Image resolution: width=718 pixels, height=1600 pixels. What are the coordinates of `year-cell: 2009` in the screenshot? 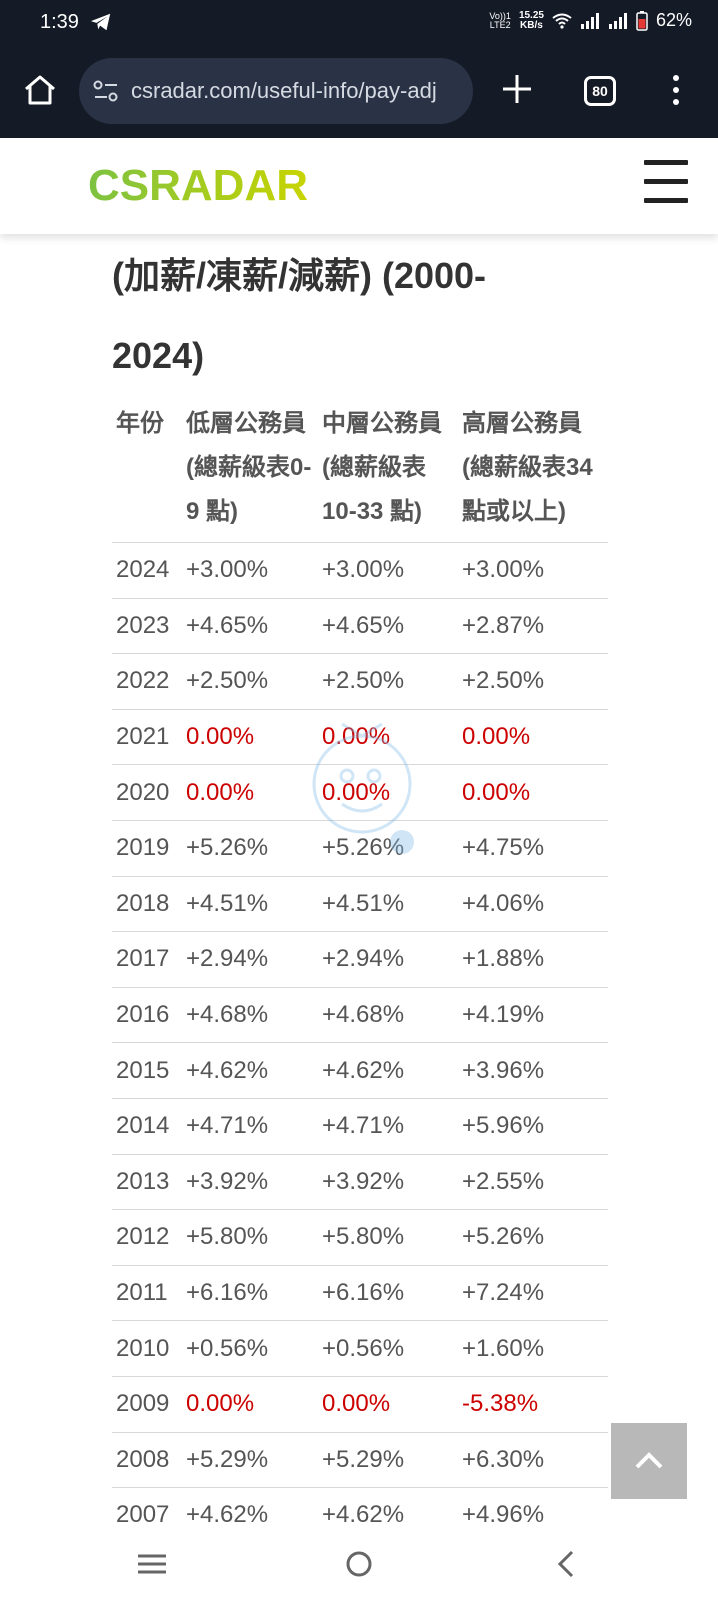 It's located at (147, 1404).